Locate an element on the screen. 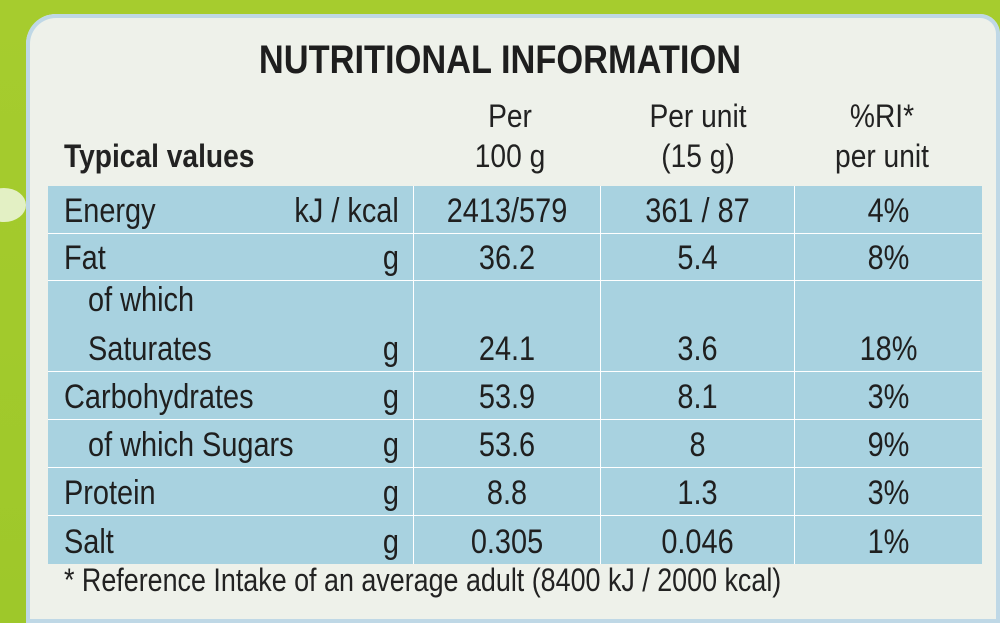  nutrient-subheading: of which is located at coordinates (141, 300).